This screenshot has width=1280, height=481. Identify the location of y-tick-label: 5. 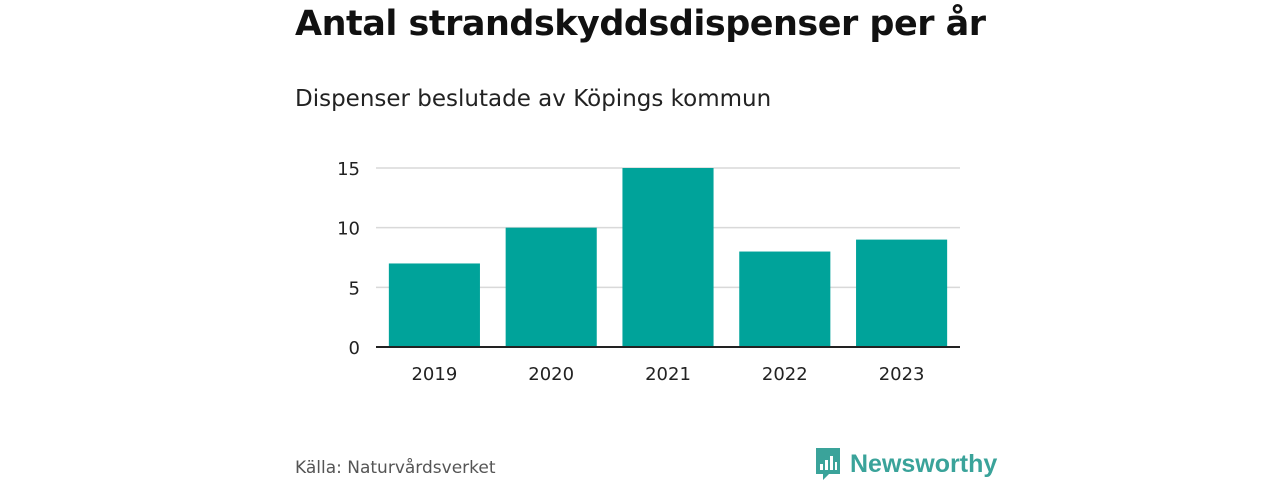
(354, 288).